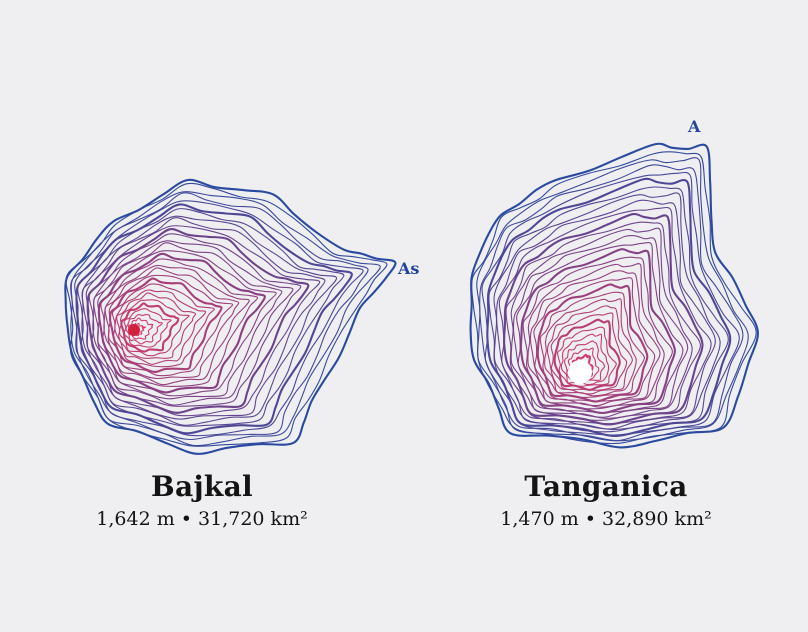  I want to click on lake-name-tanganica: Tanganica, so click(606, 486).